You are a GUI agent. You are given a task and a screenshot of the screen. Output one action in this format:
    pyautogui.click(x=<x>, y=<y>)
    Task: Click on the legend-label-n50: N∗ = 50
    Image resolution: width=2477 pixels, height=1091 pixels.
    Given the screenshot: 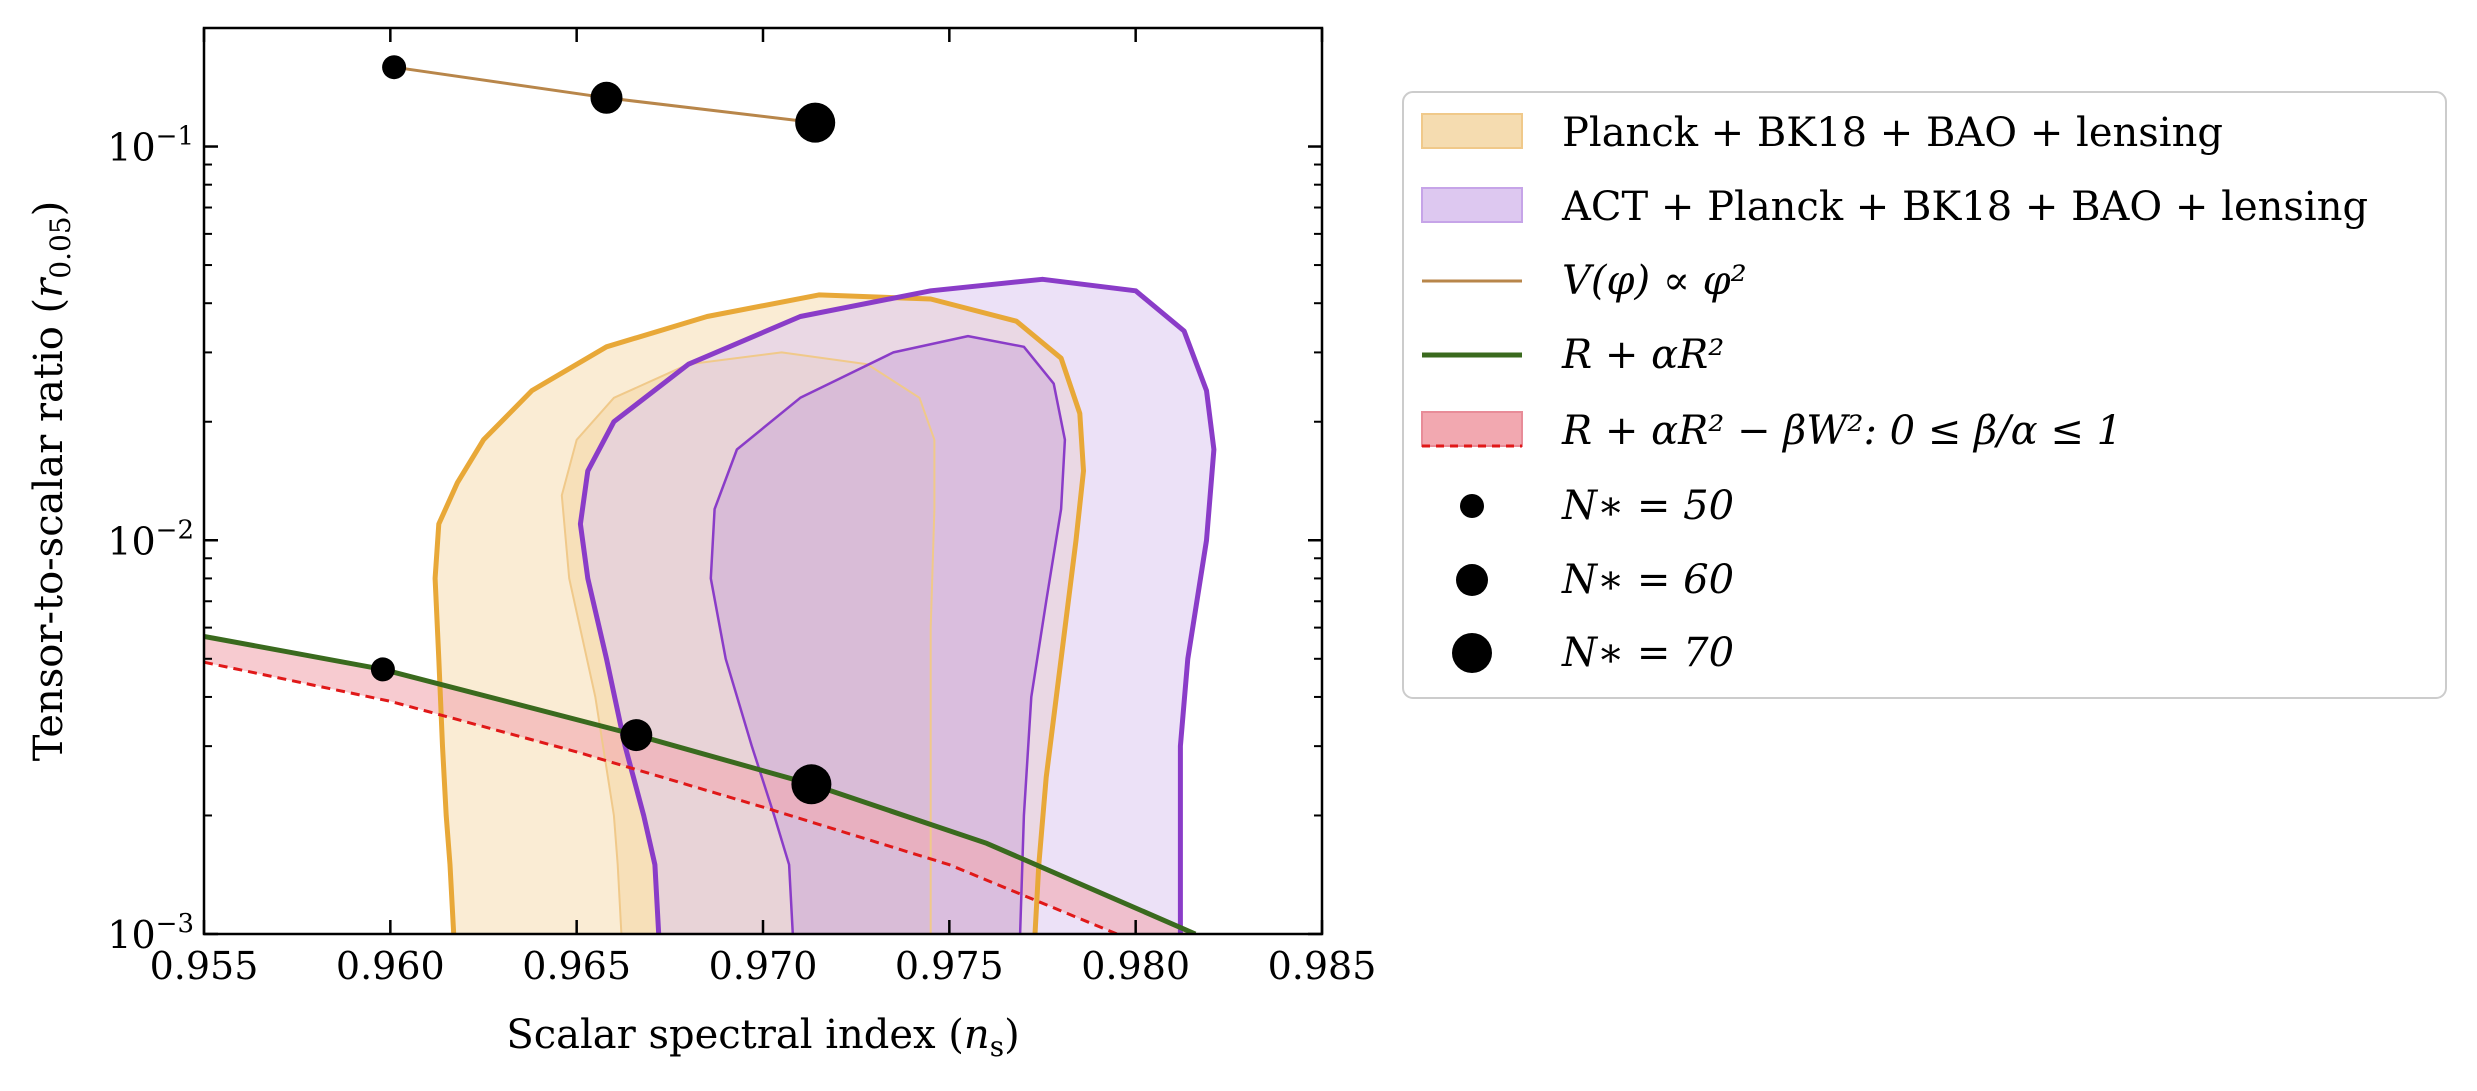 What is the action you would take?
    pyautogui.click(x=1647, y=506)
    